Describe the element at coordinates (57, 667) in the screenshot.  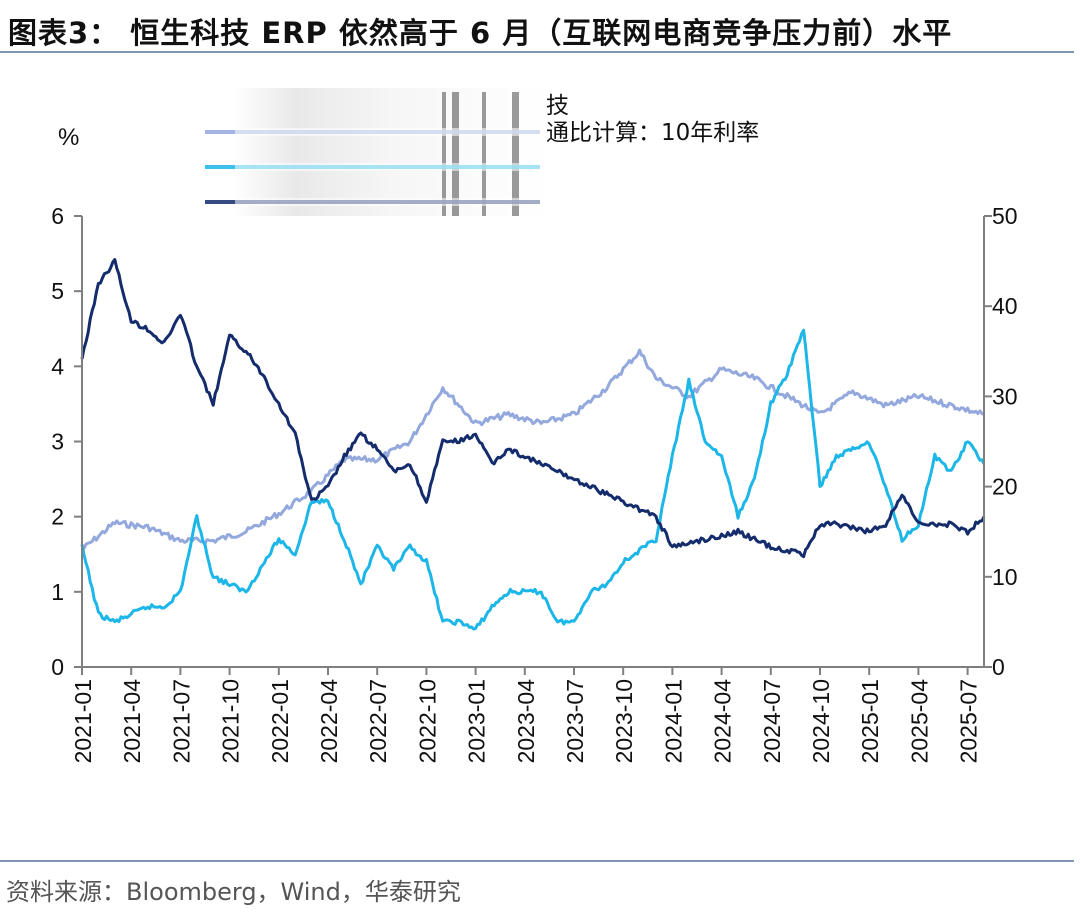
I see `left-tick-label: 0` at that location.